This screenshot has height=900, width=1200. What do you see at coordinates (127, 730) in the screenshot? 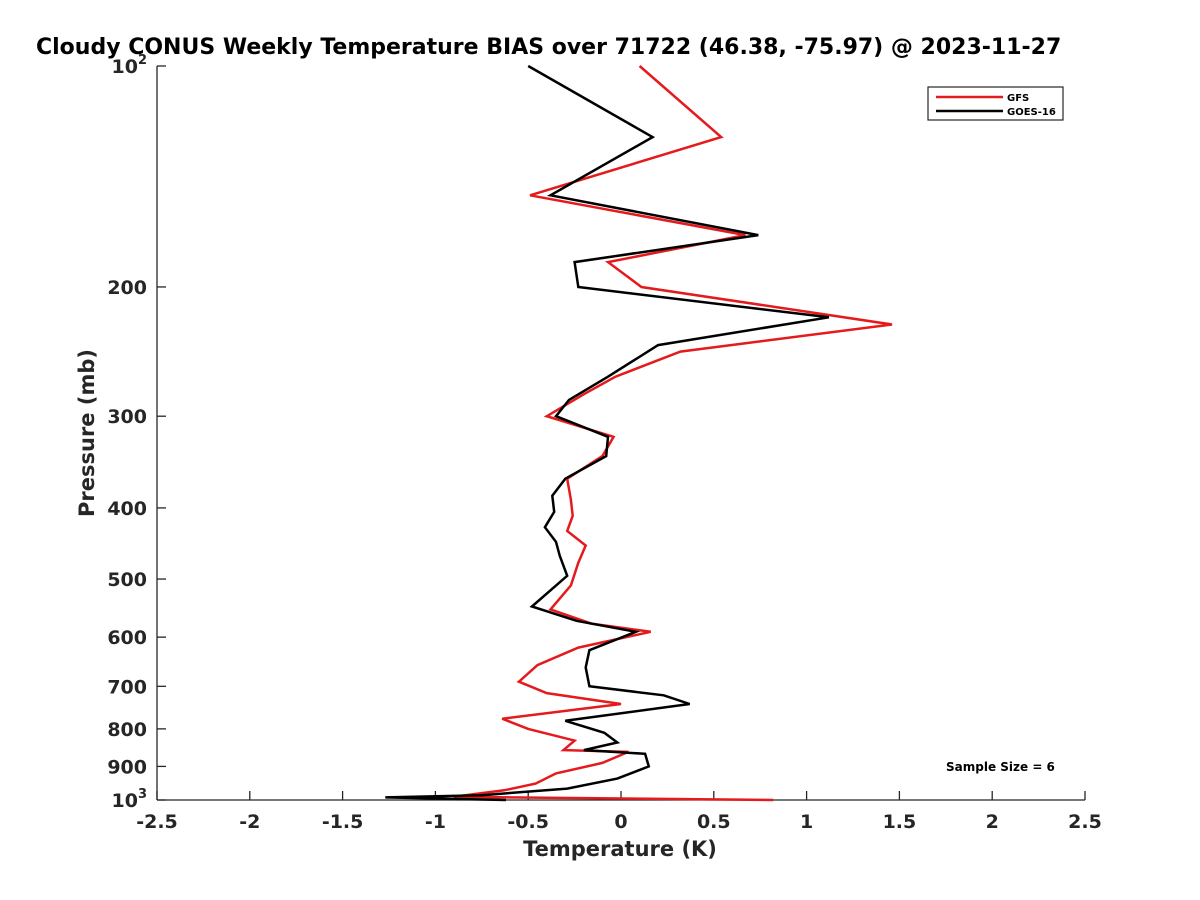
I see `y-tick-label: 800` at bounding box center [127, 730].